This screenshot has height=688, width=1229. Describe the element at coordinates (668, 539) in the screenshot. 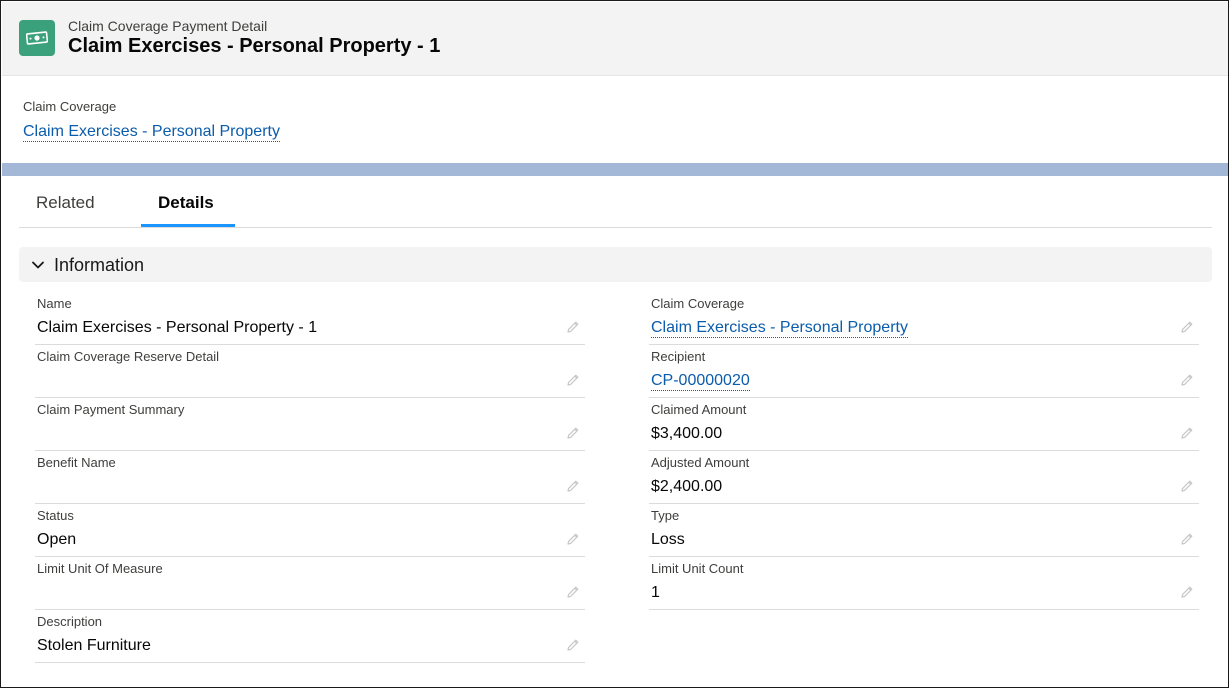

I see `field-value: Loss` at that location.